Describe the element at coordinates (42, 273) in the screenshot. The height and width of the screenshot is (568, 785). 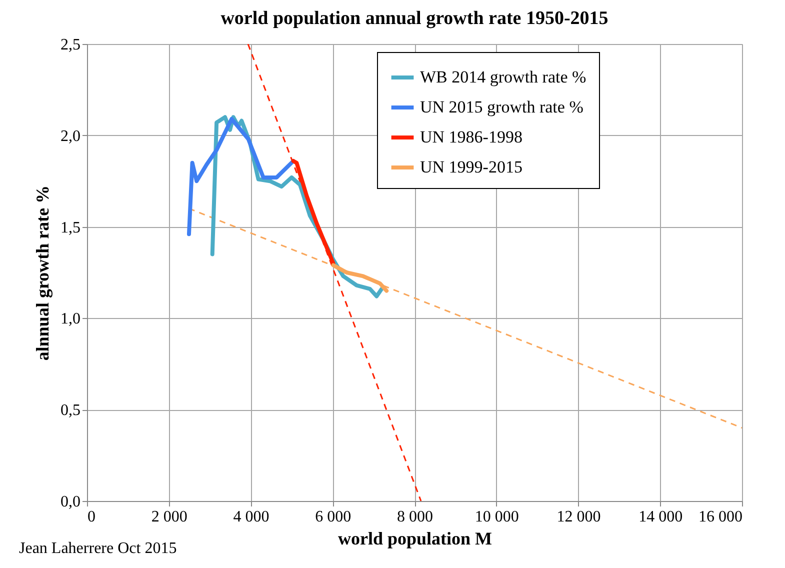
I see `y-axis-title: alnnual growth rate %` at that location.